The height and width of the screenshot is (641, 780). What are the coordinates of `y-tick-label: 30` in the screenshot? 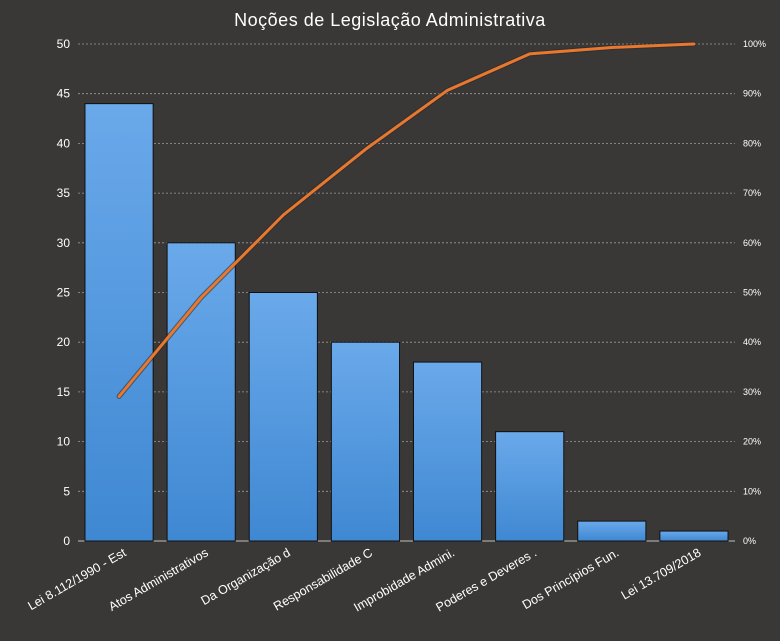 It's located at (64, 243).